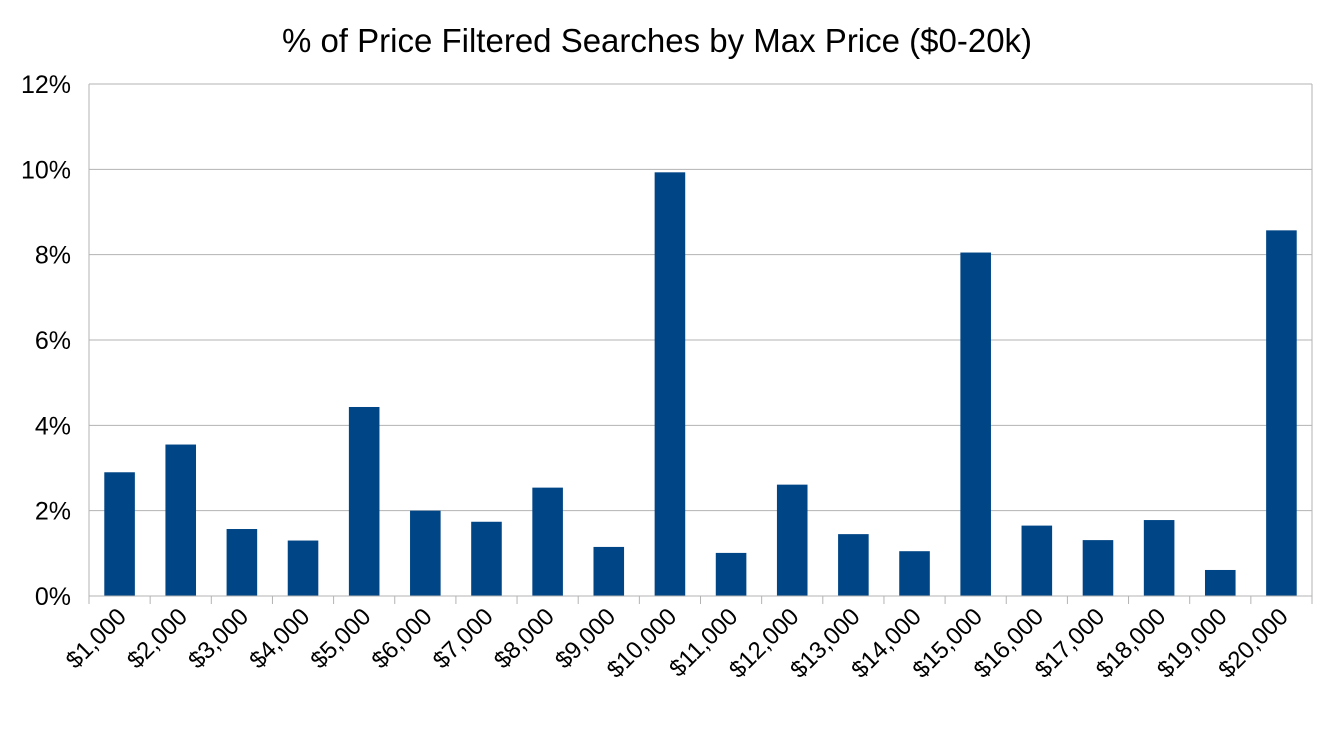 This screenshot has height=731, width=1335. What do you see at coordinates (463, 638) in the screenshot?
I see `x-tick-label: $7,000` at bounding box center [463, 638].